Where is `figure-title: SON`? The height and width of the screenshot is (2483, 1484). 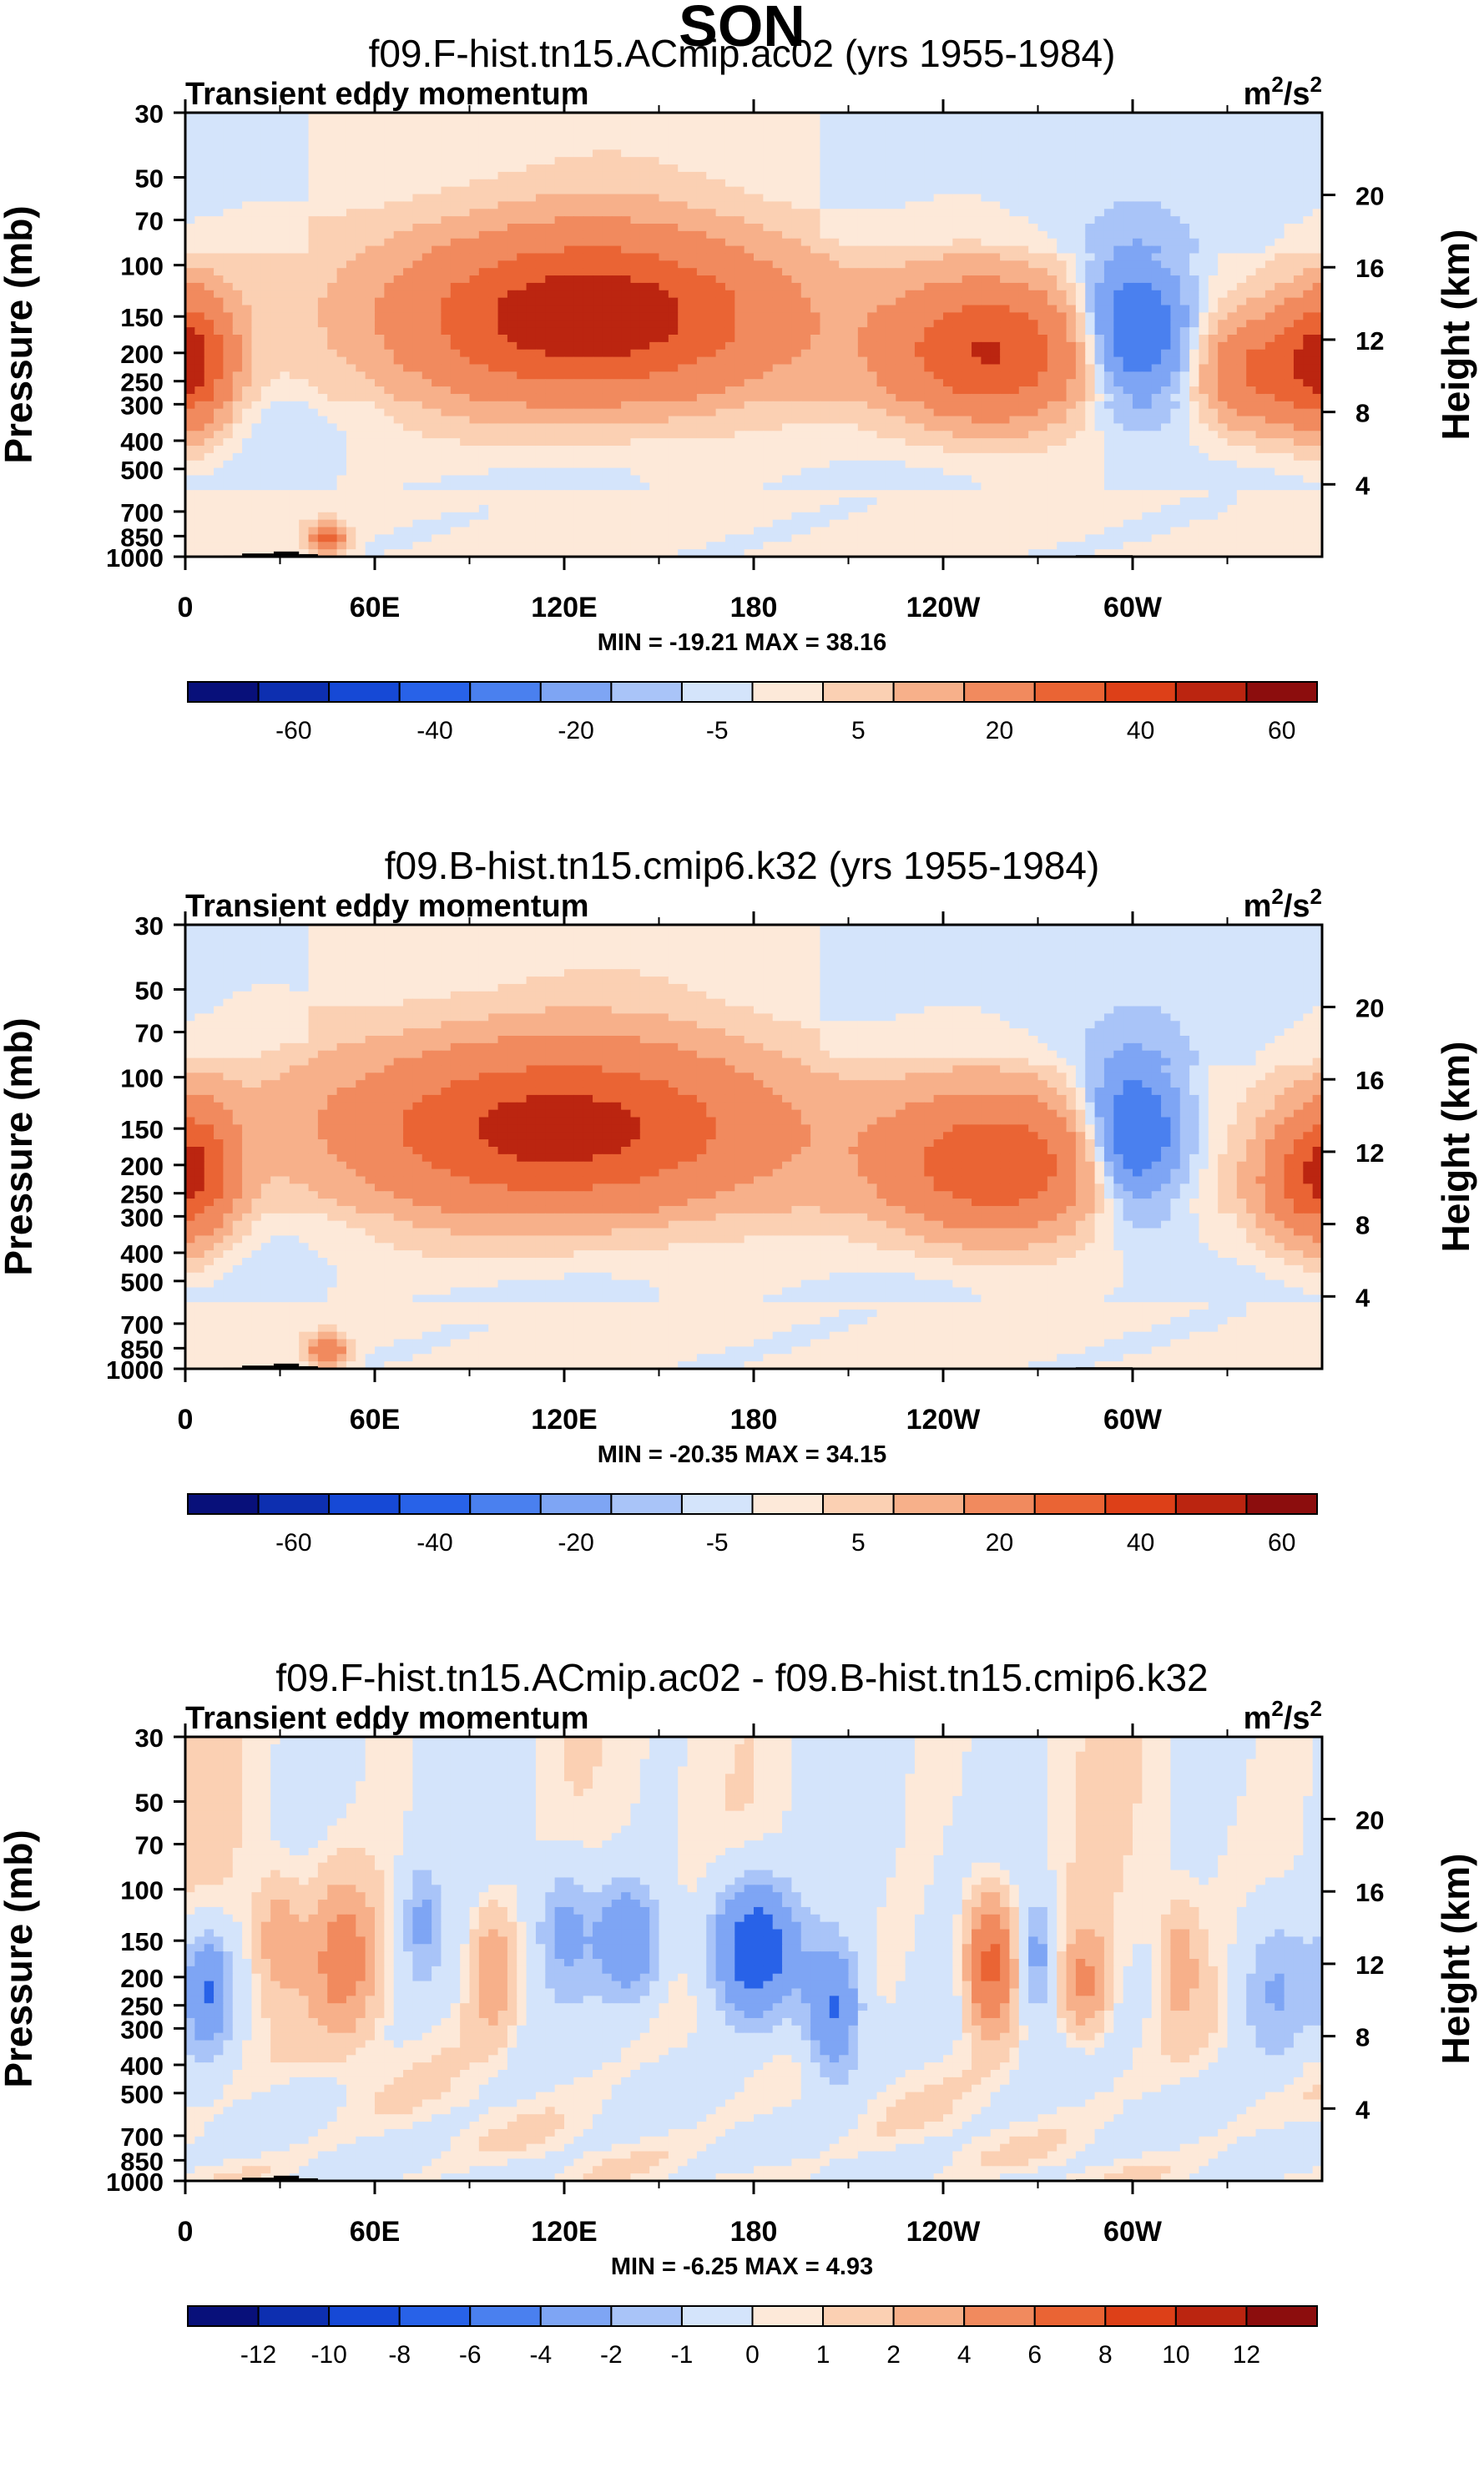
figure-title: SON is located at coordinates (742, 29).